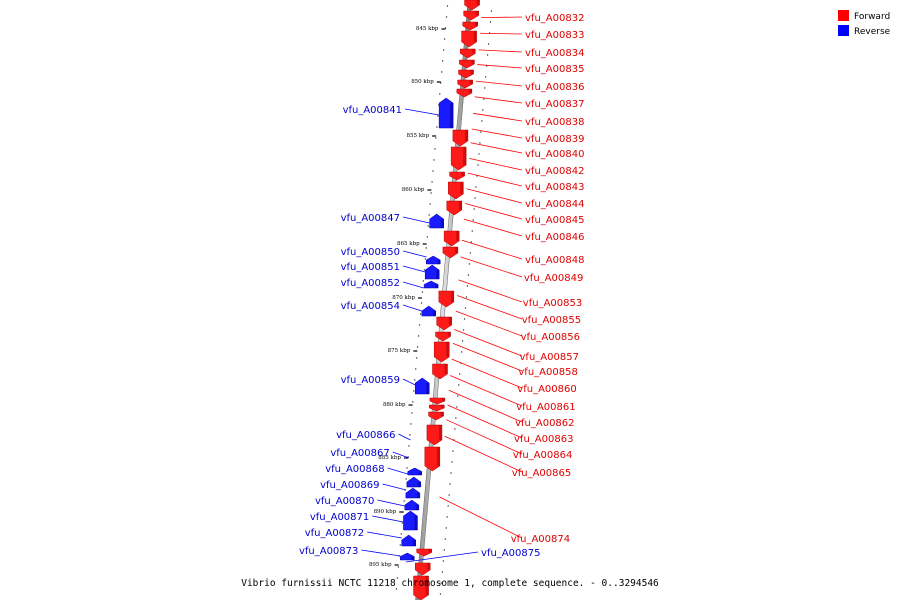 This screenshot has height=600, width=900. What do you see at coordinates (554, 139) in the screenshot?
I see `forward-gene-label: vfu_A00839` at bounding box center [554, 139].